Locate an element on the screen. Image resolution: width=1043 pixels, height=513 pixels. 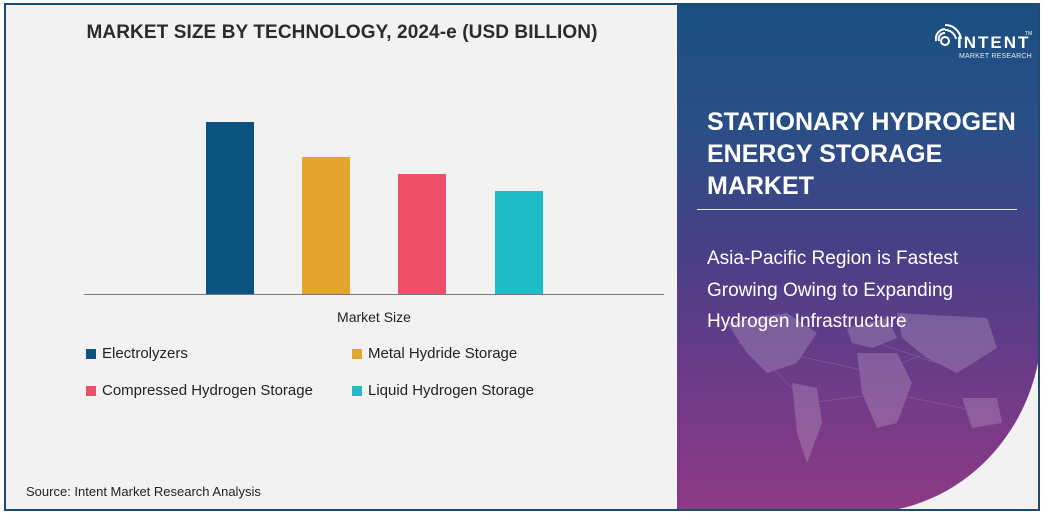
title-divider is located at coordinates (857, 209).